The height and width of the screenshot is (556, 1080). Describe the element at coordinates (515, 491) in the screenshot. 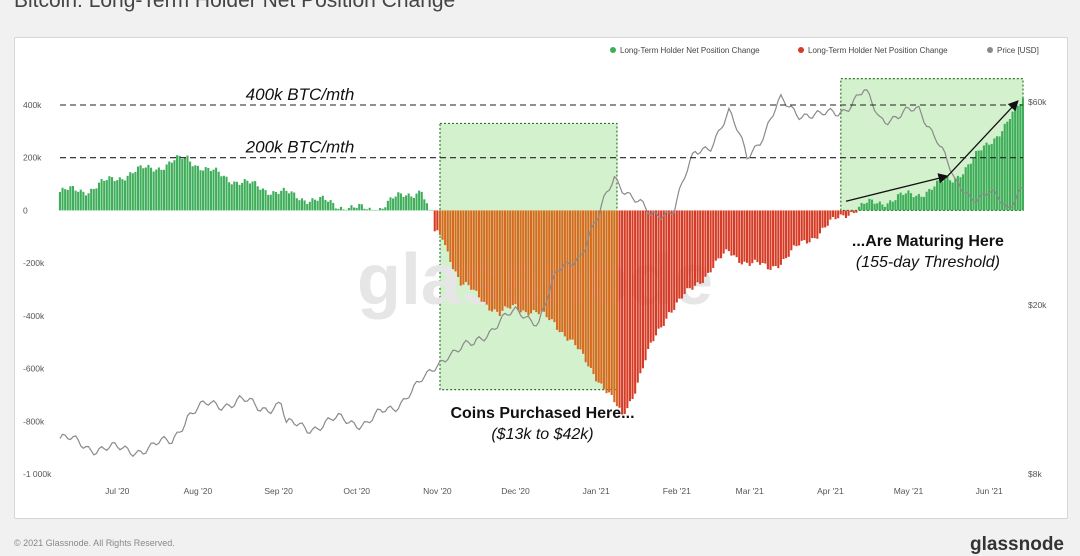

I see `x-tick-label: Dec '20` at that location.